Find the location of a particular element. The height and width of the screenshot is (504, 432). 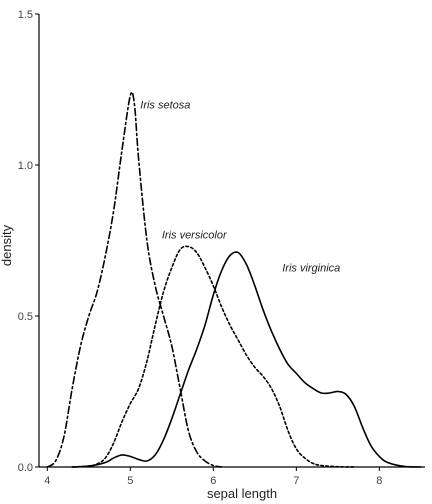

x-axis-title: sepal length is located at coordinates (242, 493).